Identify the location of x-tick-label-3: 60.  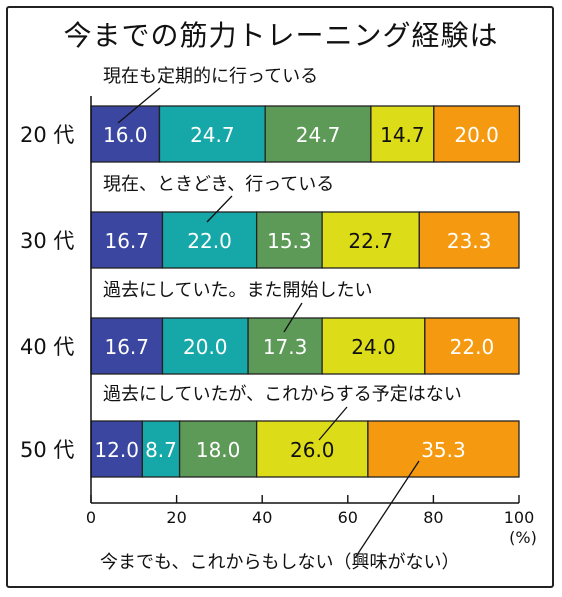
(348, 517).